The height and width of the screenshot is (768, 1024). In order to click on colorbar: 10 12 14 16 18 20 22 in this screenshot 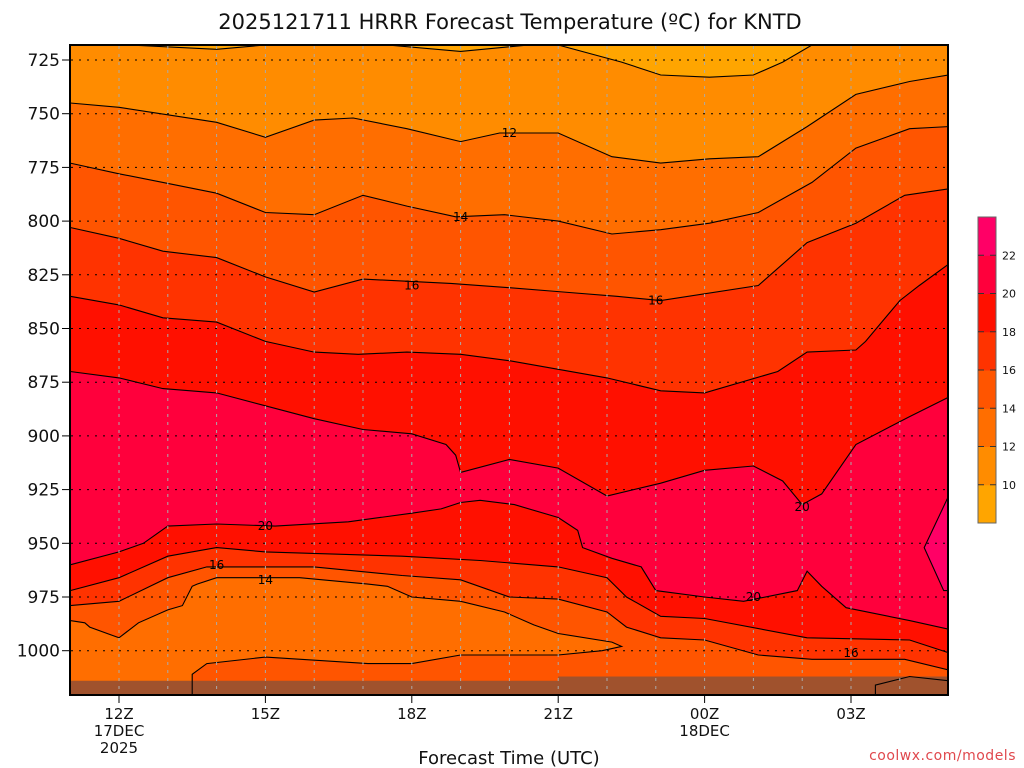, I will do `click(996, 370)`.